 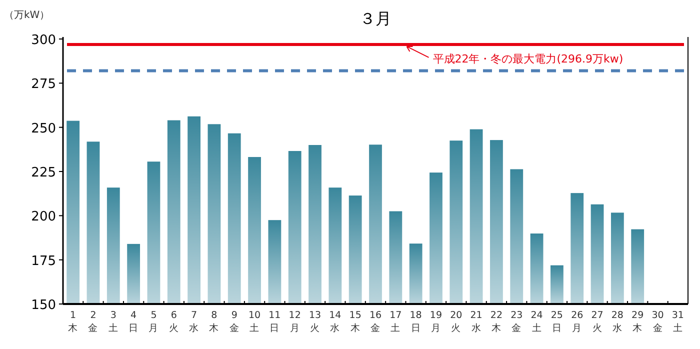 I want to click on y-tick-label: 150, so click(x=43, y=305).